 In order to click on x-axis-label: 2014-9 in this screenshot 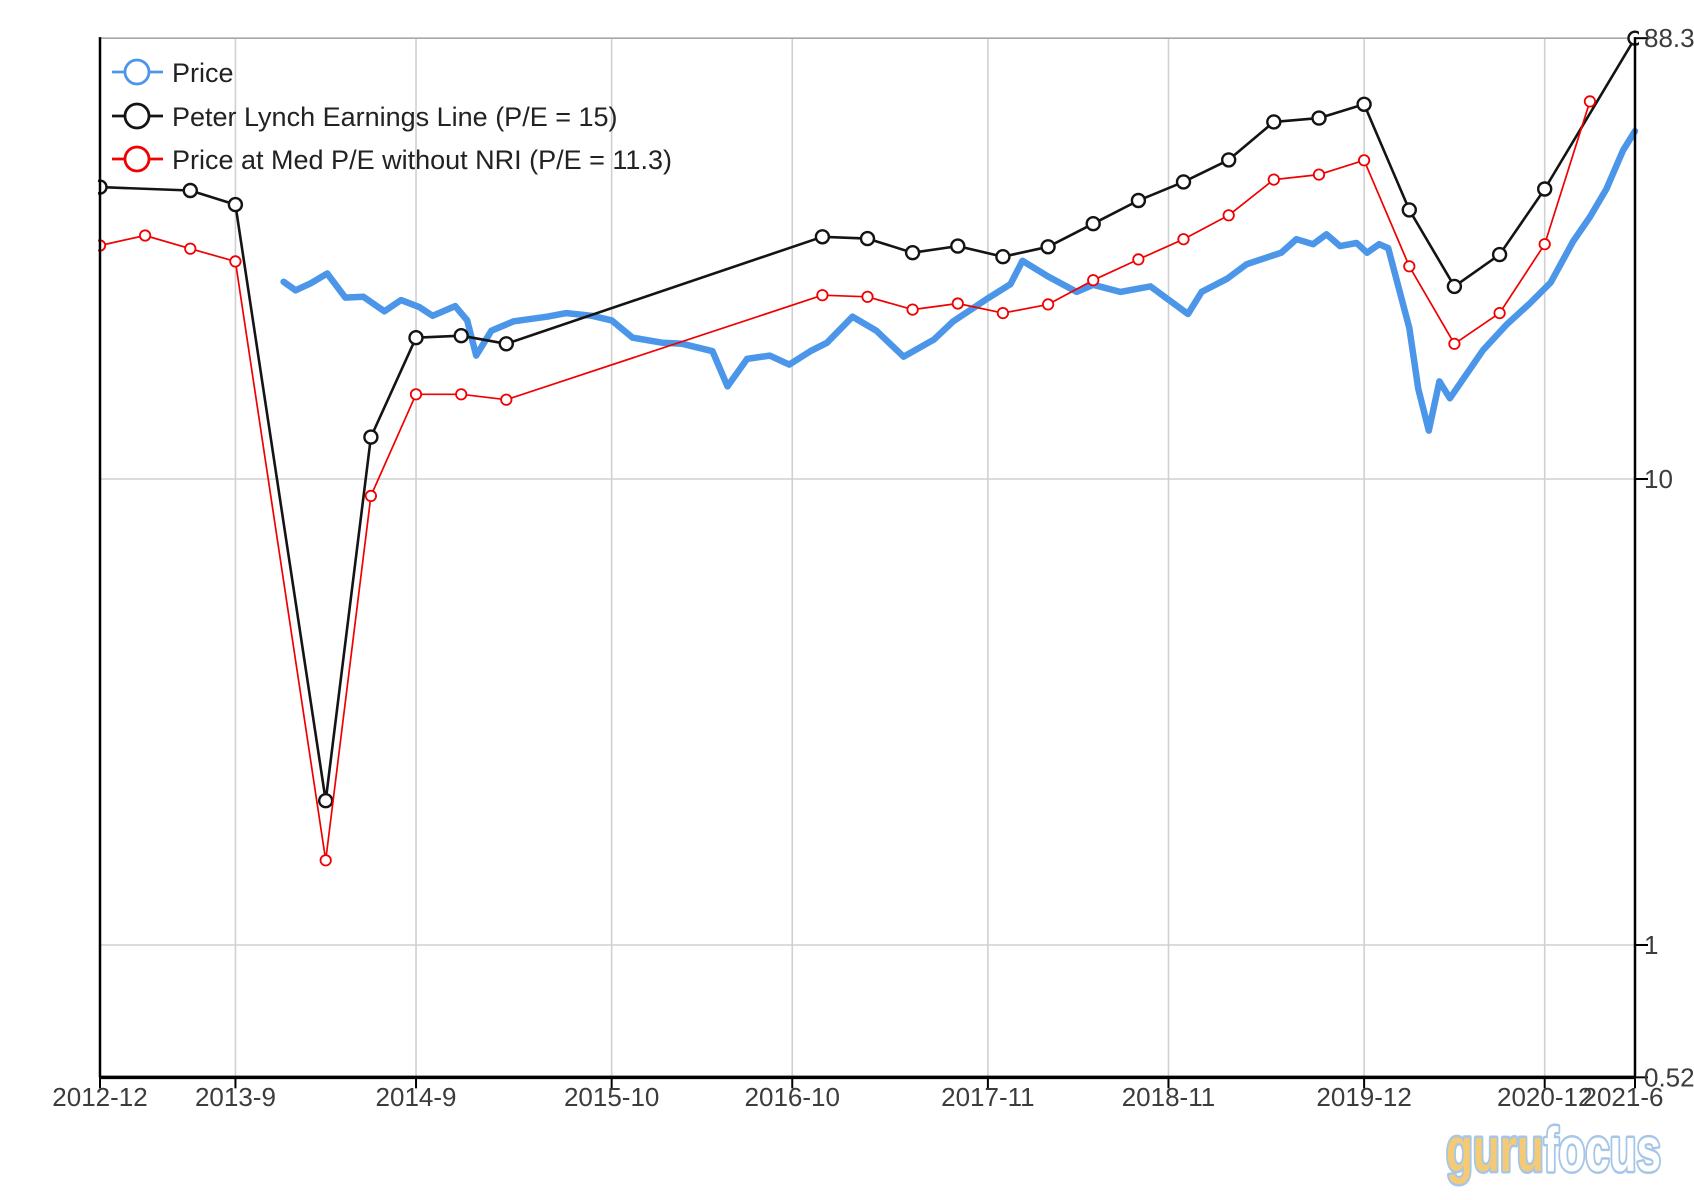, I will do `click(416, 1097)`.